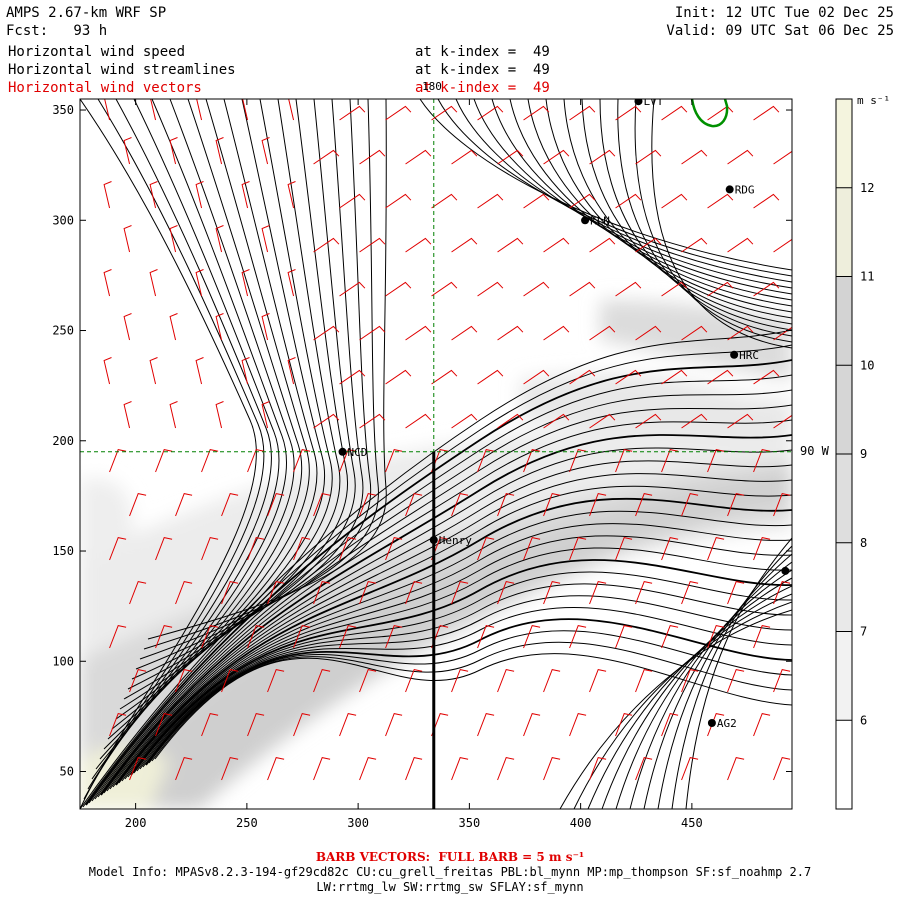  What do you see at coordinates (122, 70) in the screenshot?
I see `field-name-streamlines: Horizontal wind streamlines` at bounding box center [122, 70].